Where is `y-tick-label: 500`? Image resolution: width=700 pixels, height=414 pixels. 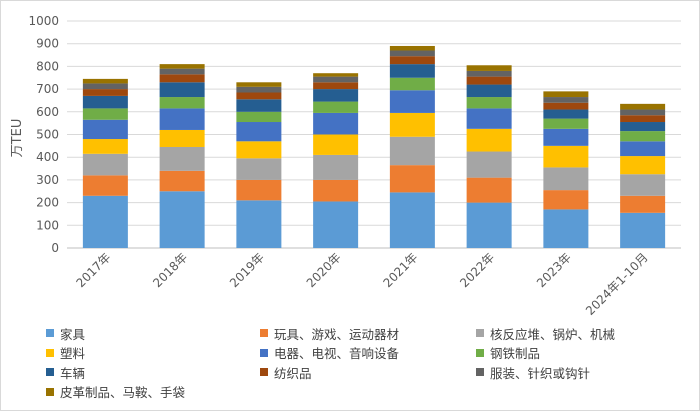
y-tick-label: 500 is located at coordinates (47, 135).